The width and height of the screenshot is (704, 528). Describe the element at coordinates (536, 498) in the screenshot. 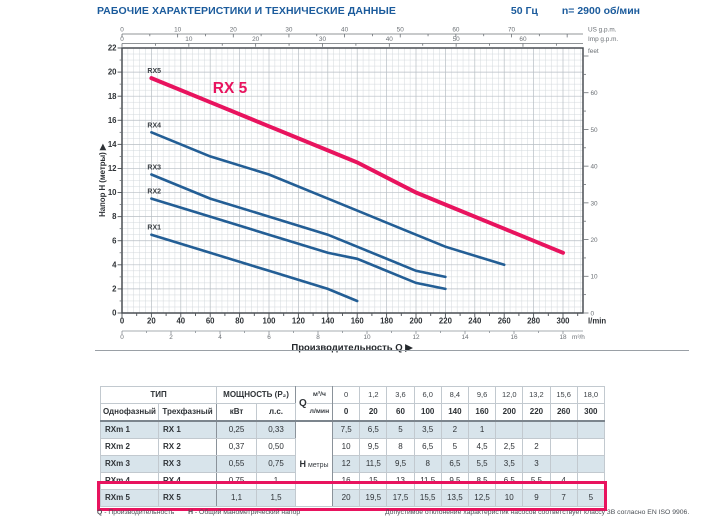

I see `head-value-cell: 9` at that location.